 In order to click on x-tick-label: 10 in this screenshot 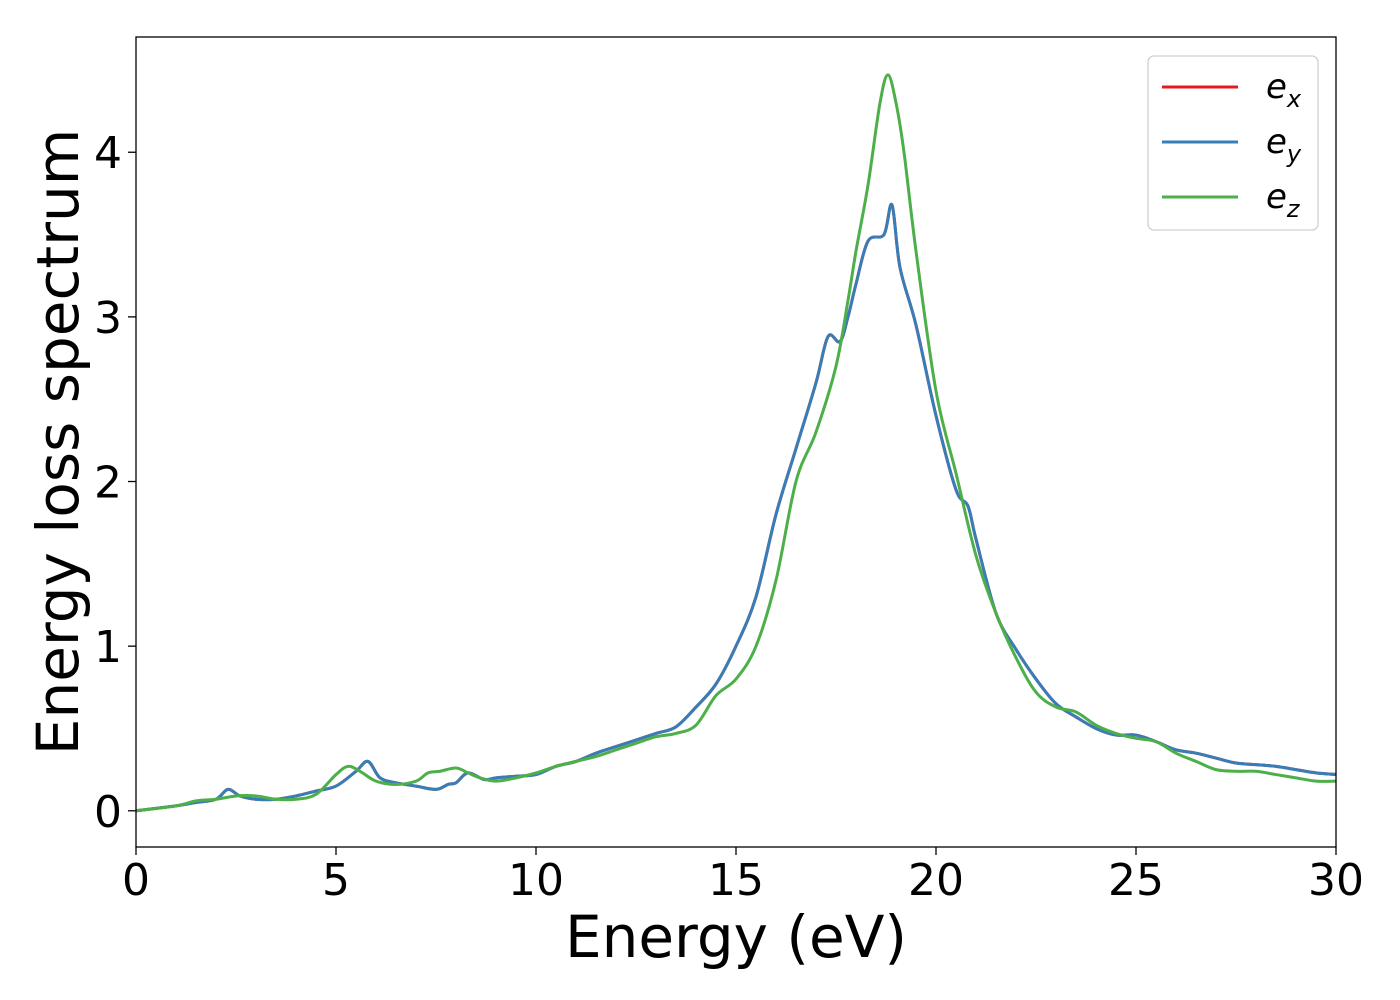, I will do `click(536, 880)`.